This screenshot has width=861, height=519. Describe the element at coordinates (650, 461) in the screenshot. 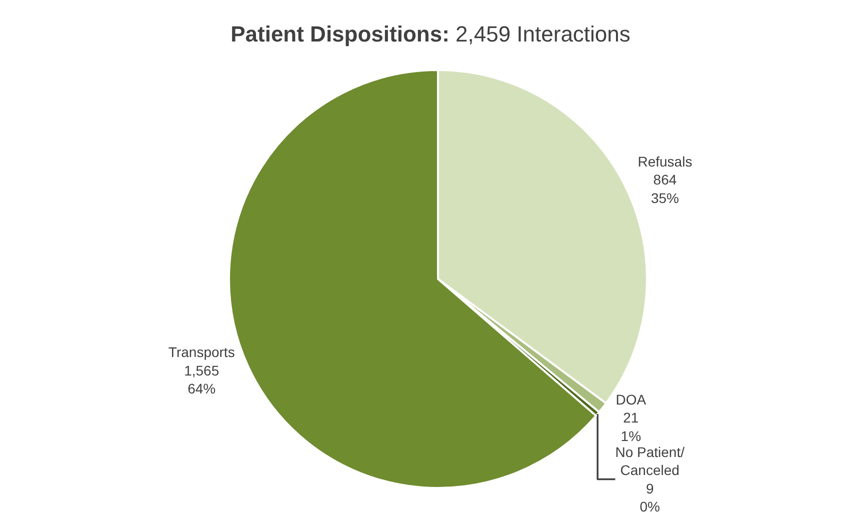

I see `slice-label: No Patient/ Canceled` at that location.